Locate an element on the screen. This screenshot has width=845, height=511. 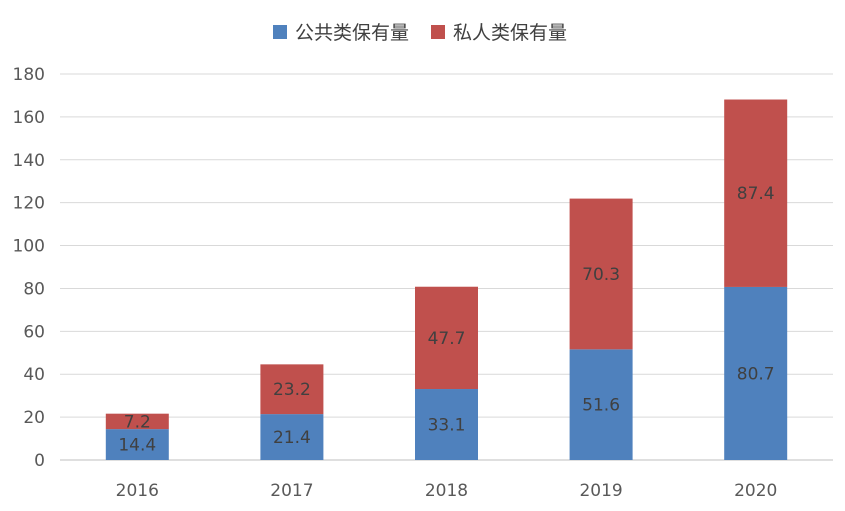
data-label: 14.4 is located at coordinates (137, 446).